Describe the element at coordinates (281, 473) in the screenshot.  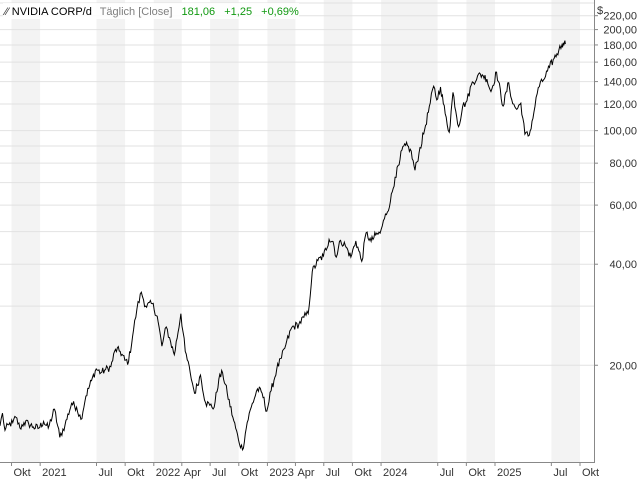
I see `x-tick-label: 2023` at that location.